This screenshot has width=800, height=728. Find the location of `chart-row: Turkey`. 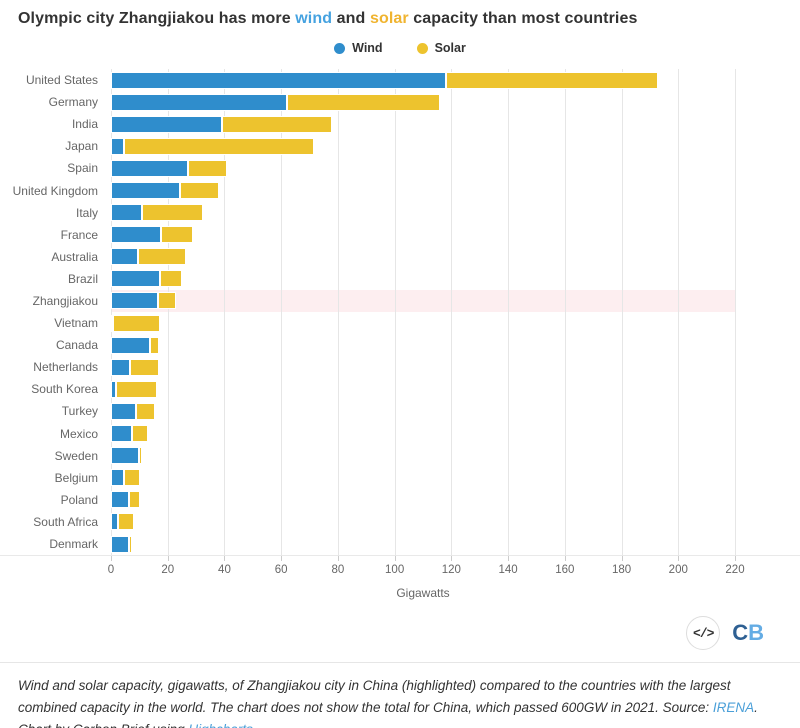

chart-row: Turkey is located at coordinates (400, 411).